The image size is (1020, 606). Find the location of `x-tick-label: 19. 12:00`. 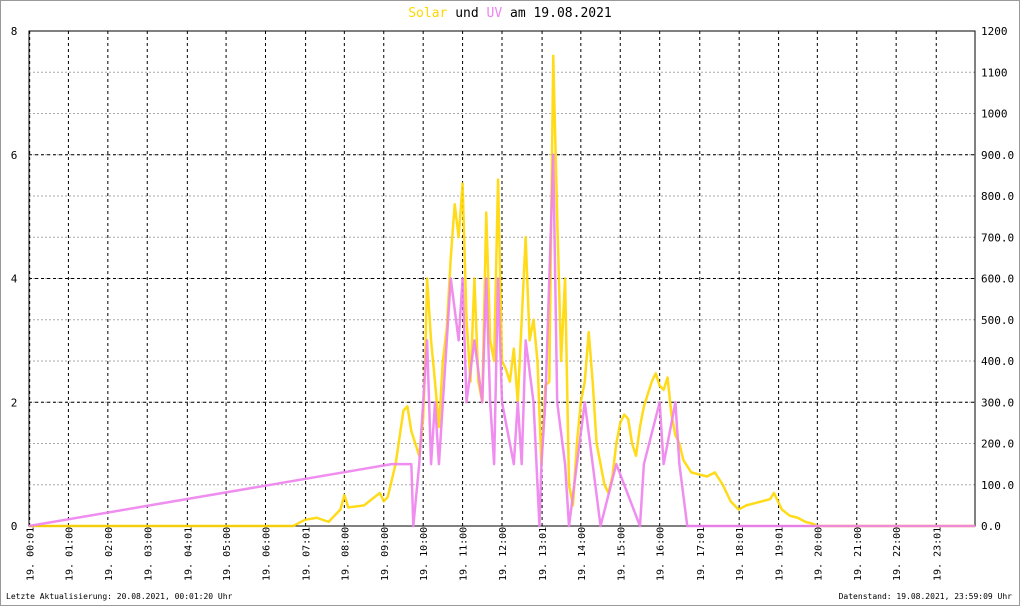

x-tick-label: 19. 12:00 is located at coordinates (503, 554).